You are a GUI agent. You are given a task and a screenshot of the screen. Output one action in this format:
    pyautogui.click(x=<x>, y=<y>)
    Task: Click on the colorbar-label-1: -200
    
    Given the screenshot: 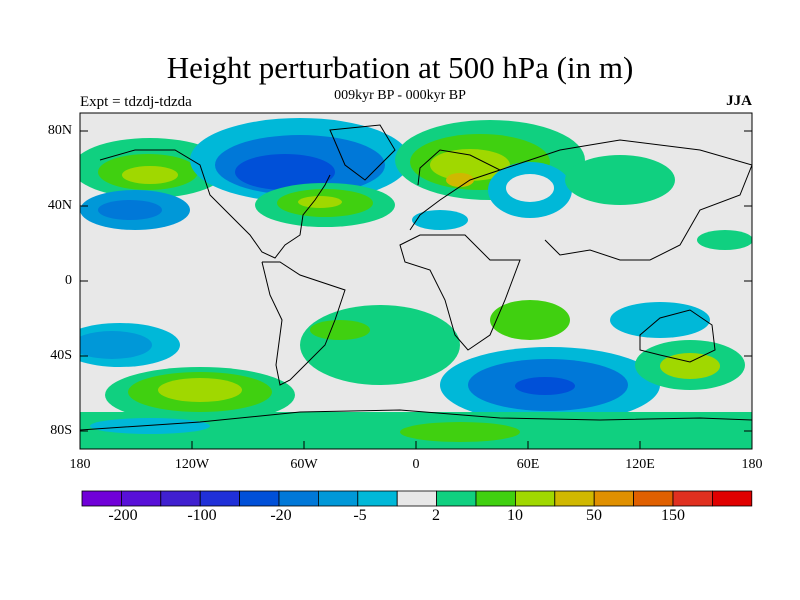 What is the action you would take?
    pyautogui.click(x=123, y=515)
    